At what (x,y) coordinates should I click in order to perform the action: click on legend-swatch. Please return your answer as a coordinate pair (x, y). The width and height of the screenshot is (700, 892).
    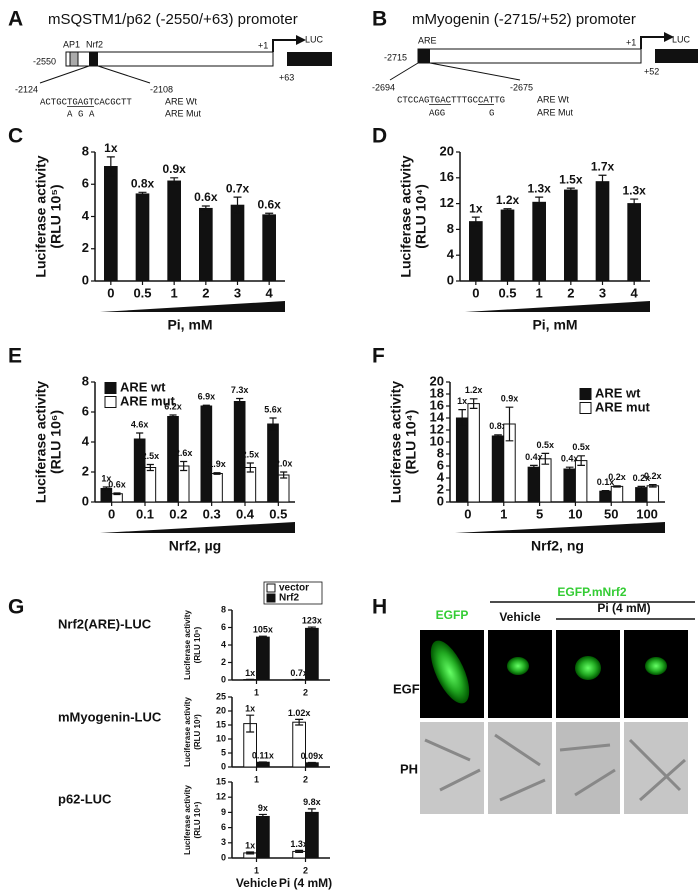
    Looking at the image, I should click on (110, 402).